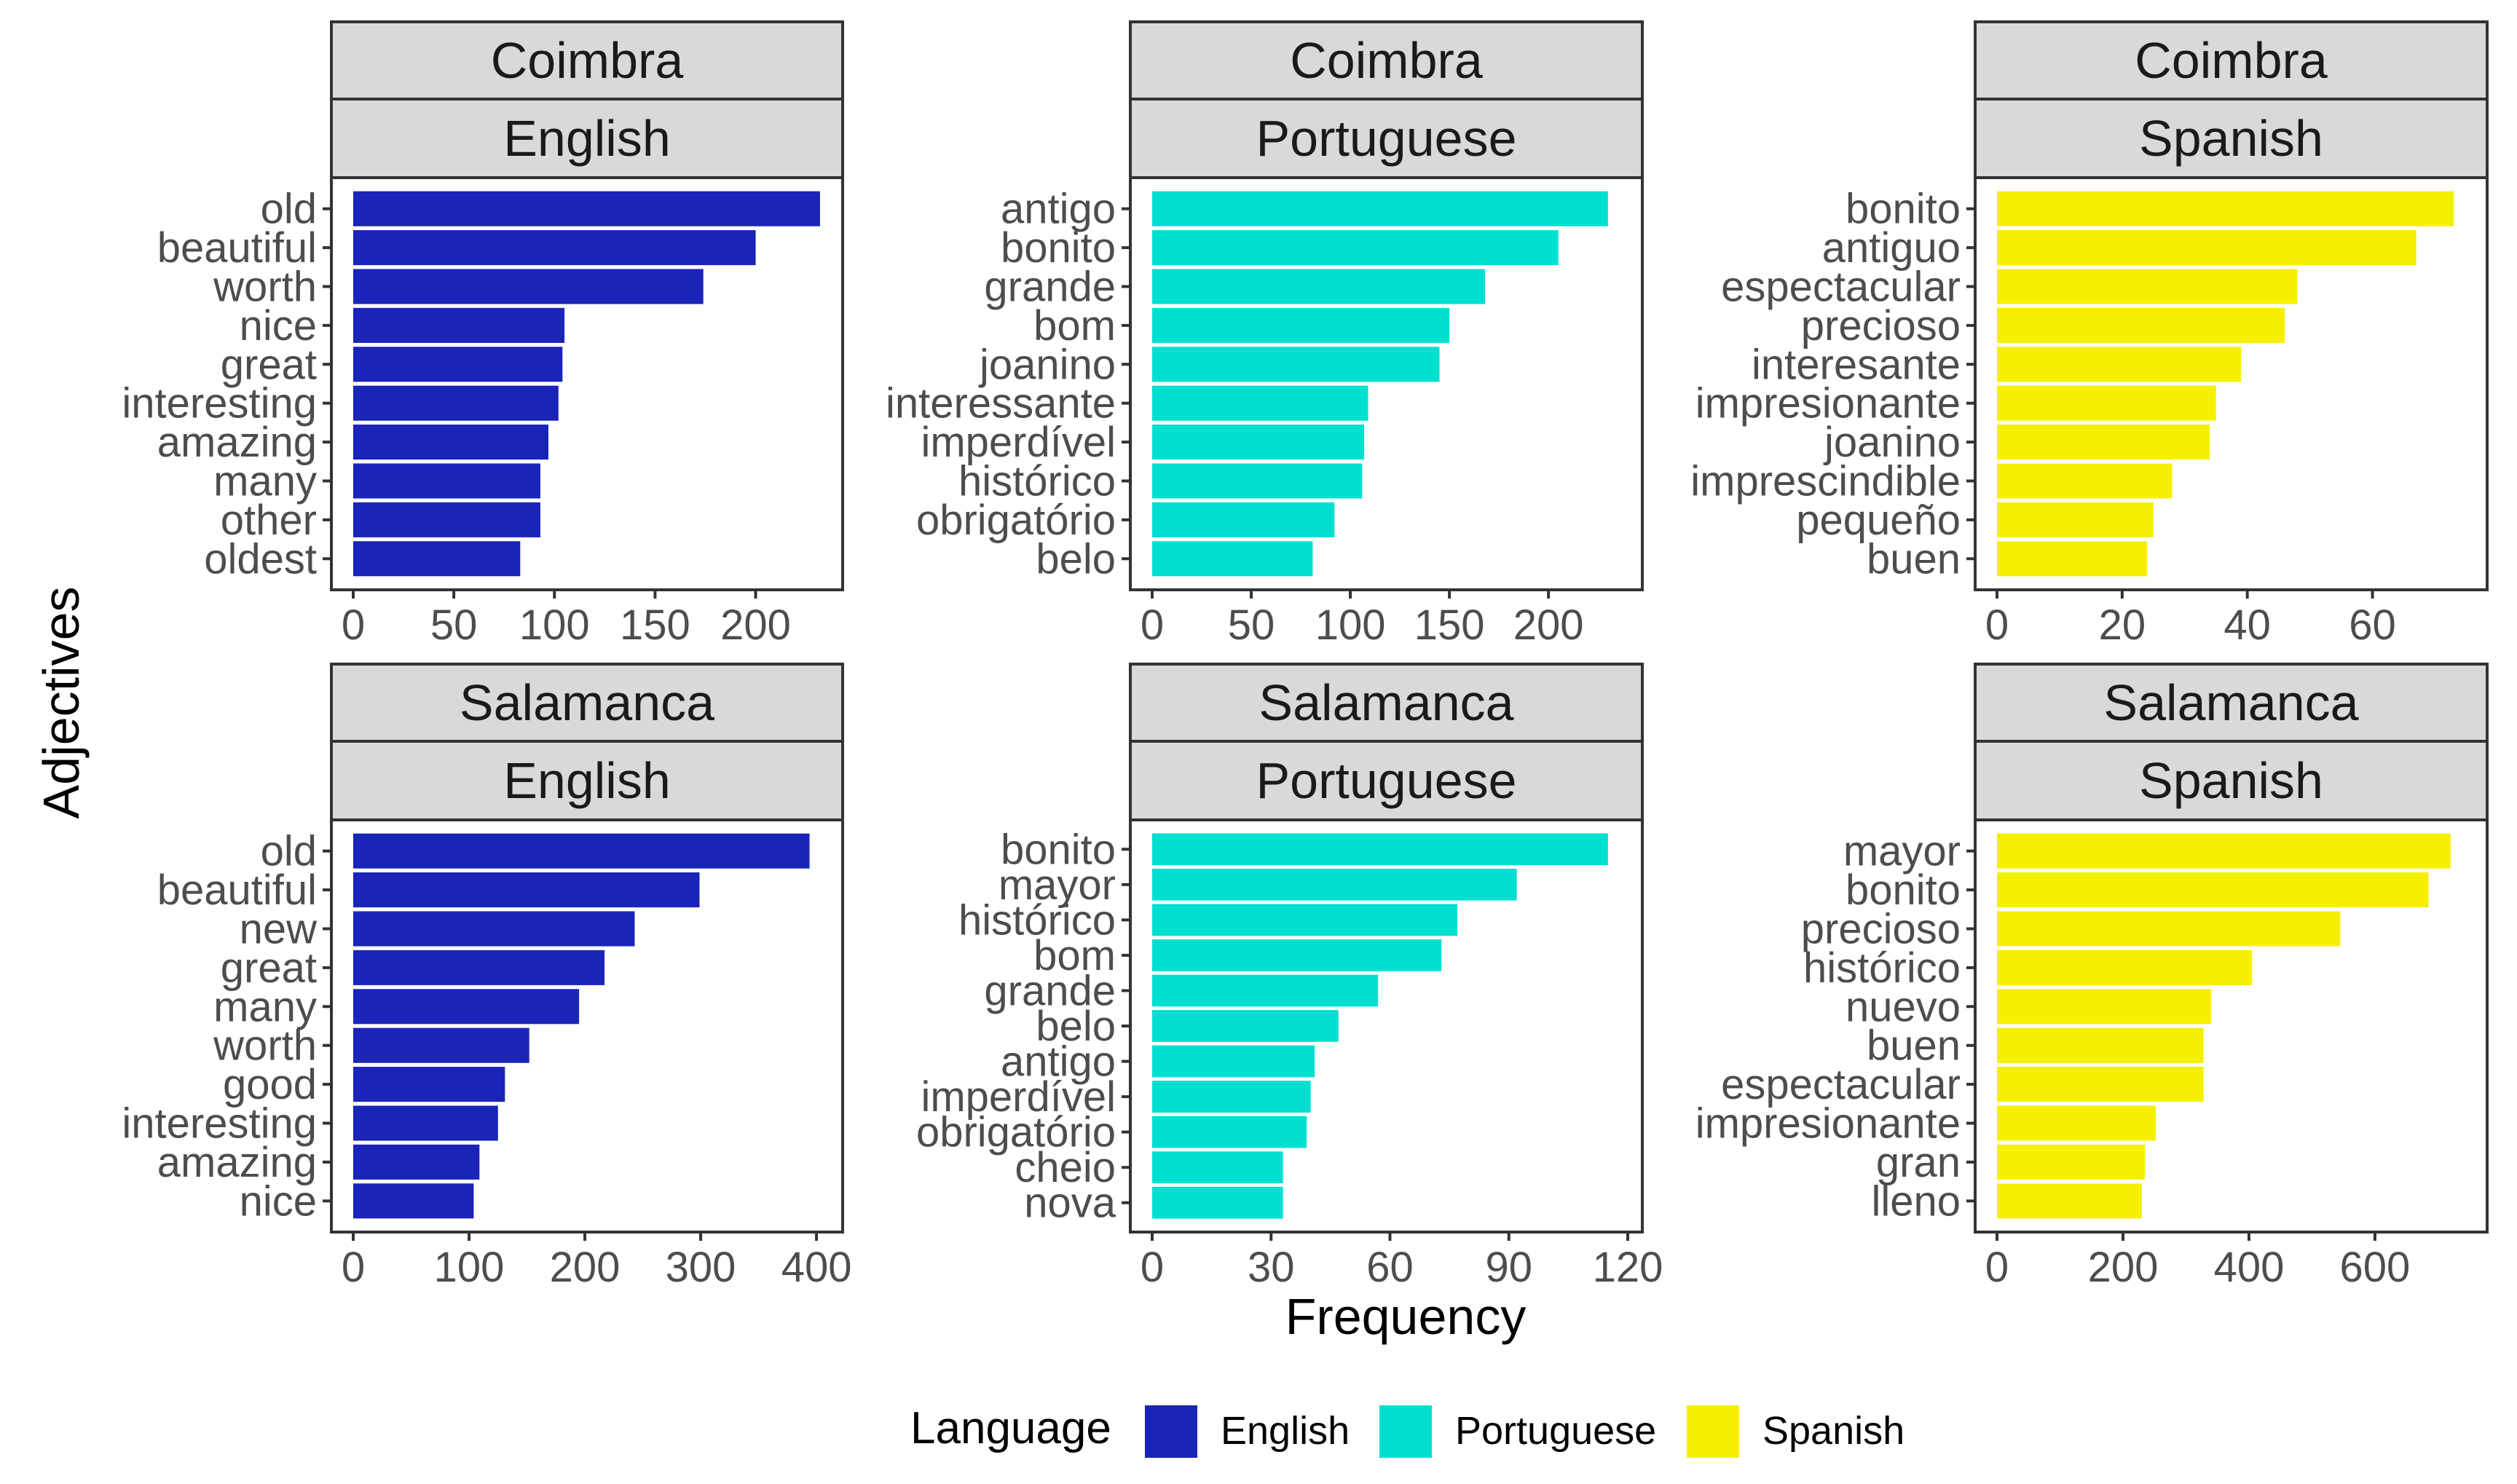  What do you see at coordinates (701, 1267) in the screenshot?
I see `x-tick-label: 300` at bounding box center [701, 1267].